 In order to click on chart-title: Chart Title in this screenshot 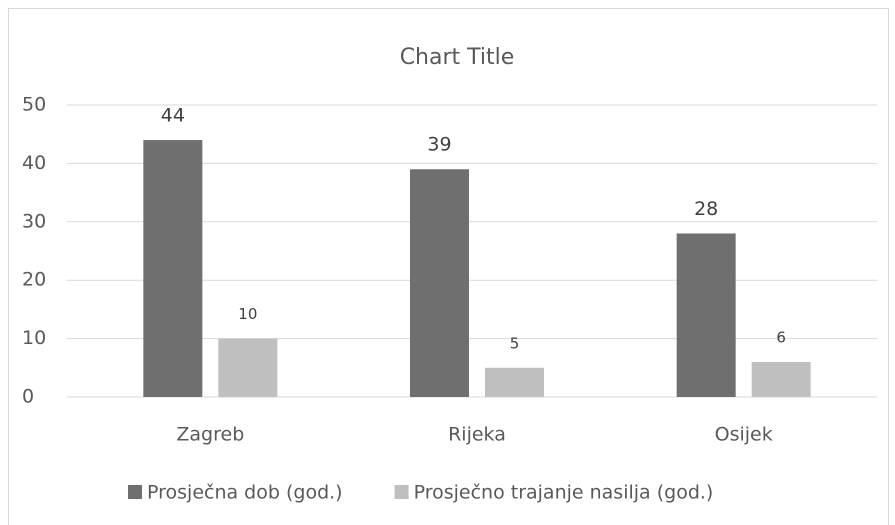, I will do `click(457, 57)`.